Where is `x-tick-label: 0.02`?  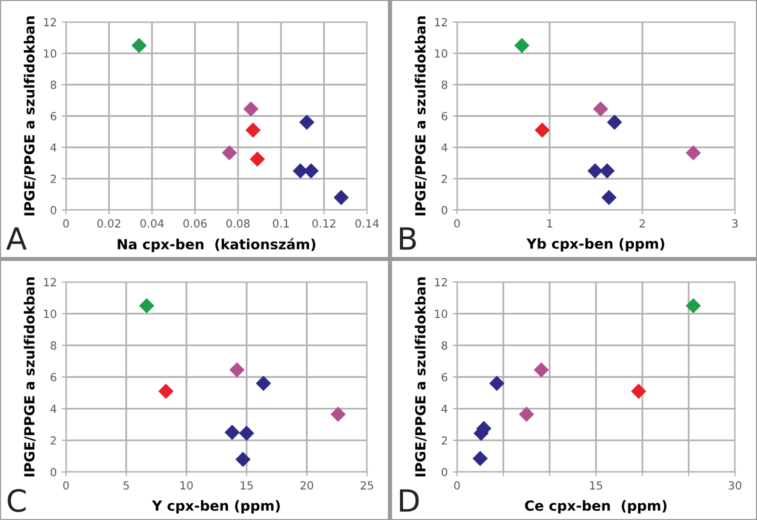 x-tick-label: 0.02 is located at coordinates (108, 223).